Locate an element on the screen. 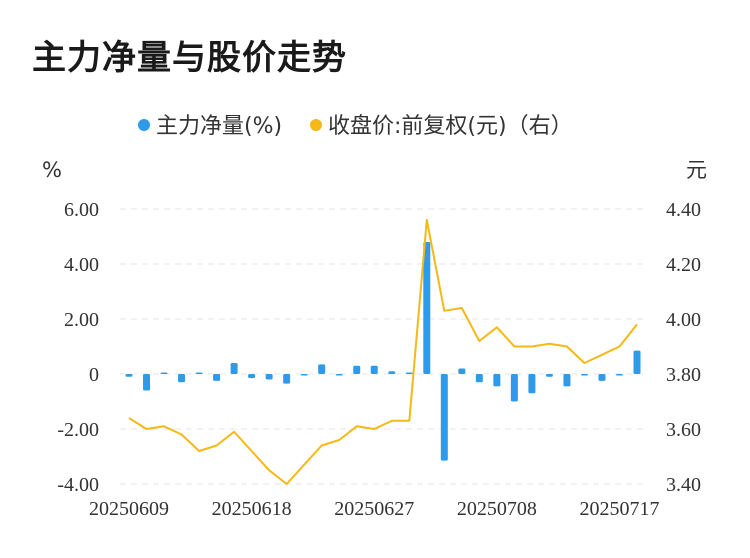  left-axis-ticks: 6.00 4.00 2.00 0 -2.00 -4.00 is located at coordinates (78, 347).